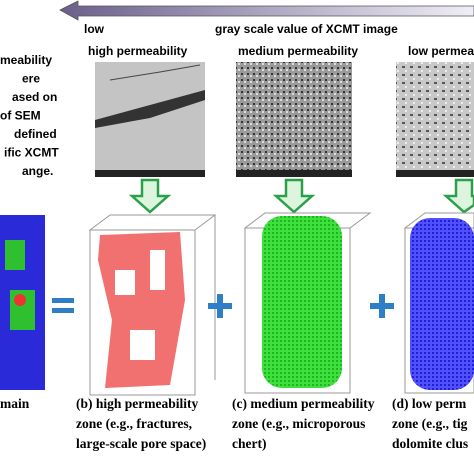 The width and height of the screenshot is (474, 474). I want to click on down-arrows, so click(301, 196).